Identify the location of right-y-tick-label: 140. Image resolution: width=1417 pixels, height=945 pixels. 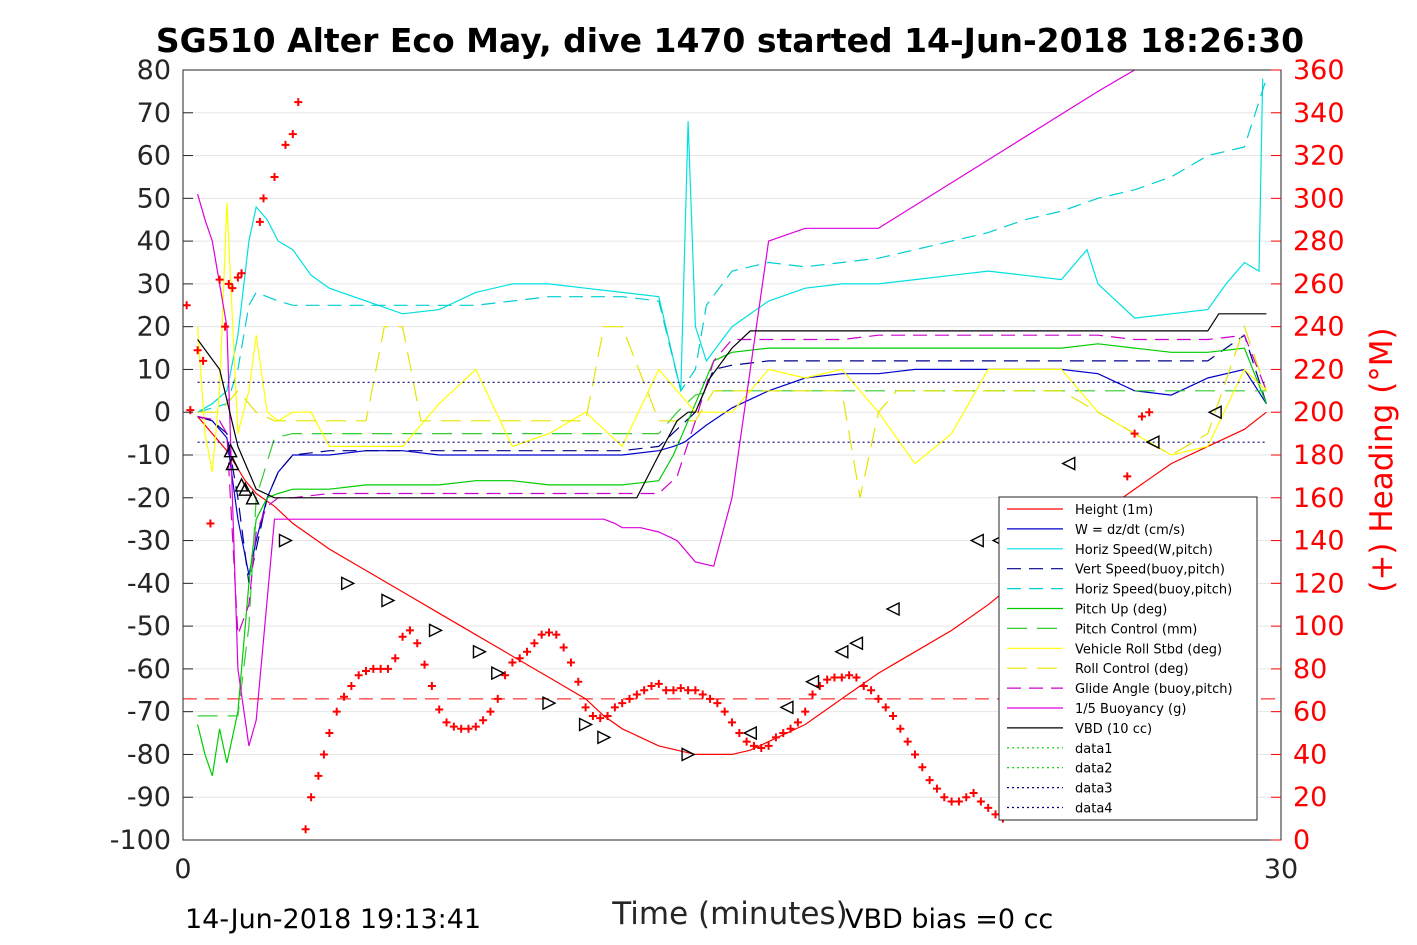
(1319, 541).